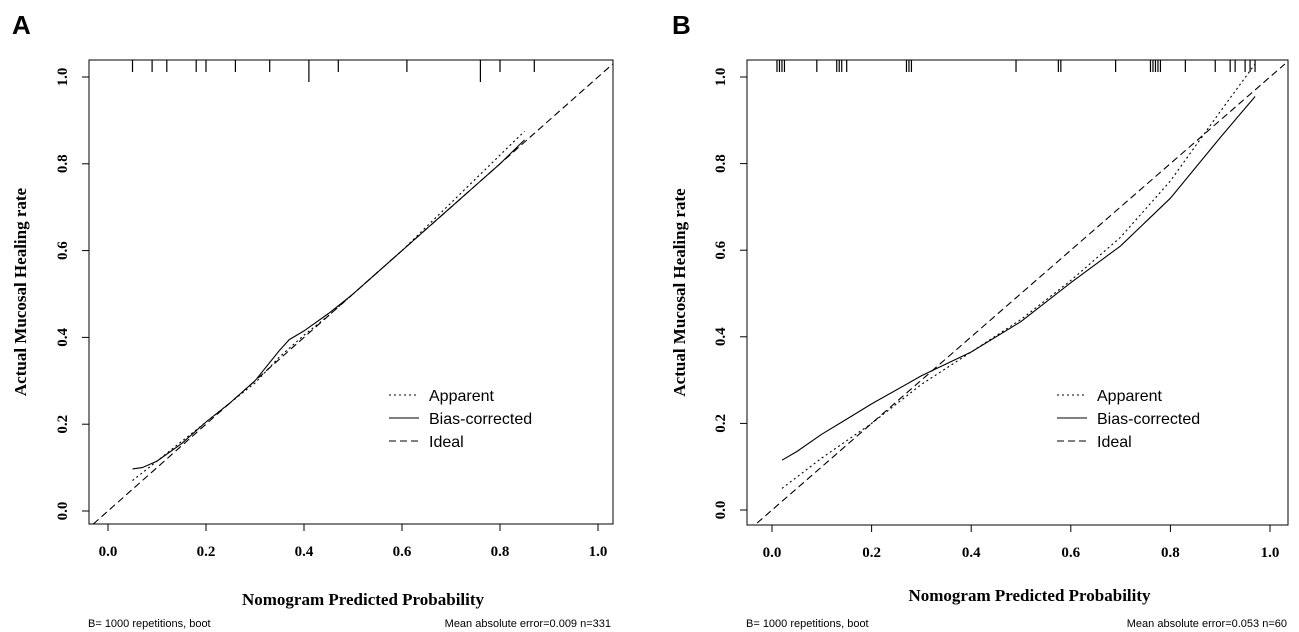  Describe the element at coordinates (528, 624) in the screenshot. I see `footnote-mean-absolute-error: Mean absolute error=0.009 n=331` at that location.